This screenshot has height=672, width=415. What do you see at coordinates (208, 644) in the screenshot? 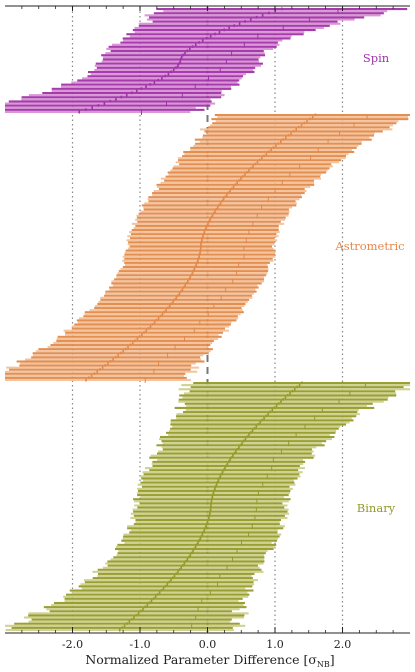
I see `x-tick-label: 0.0` at bounding box center [208, 644].